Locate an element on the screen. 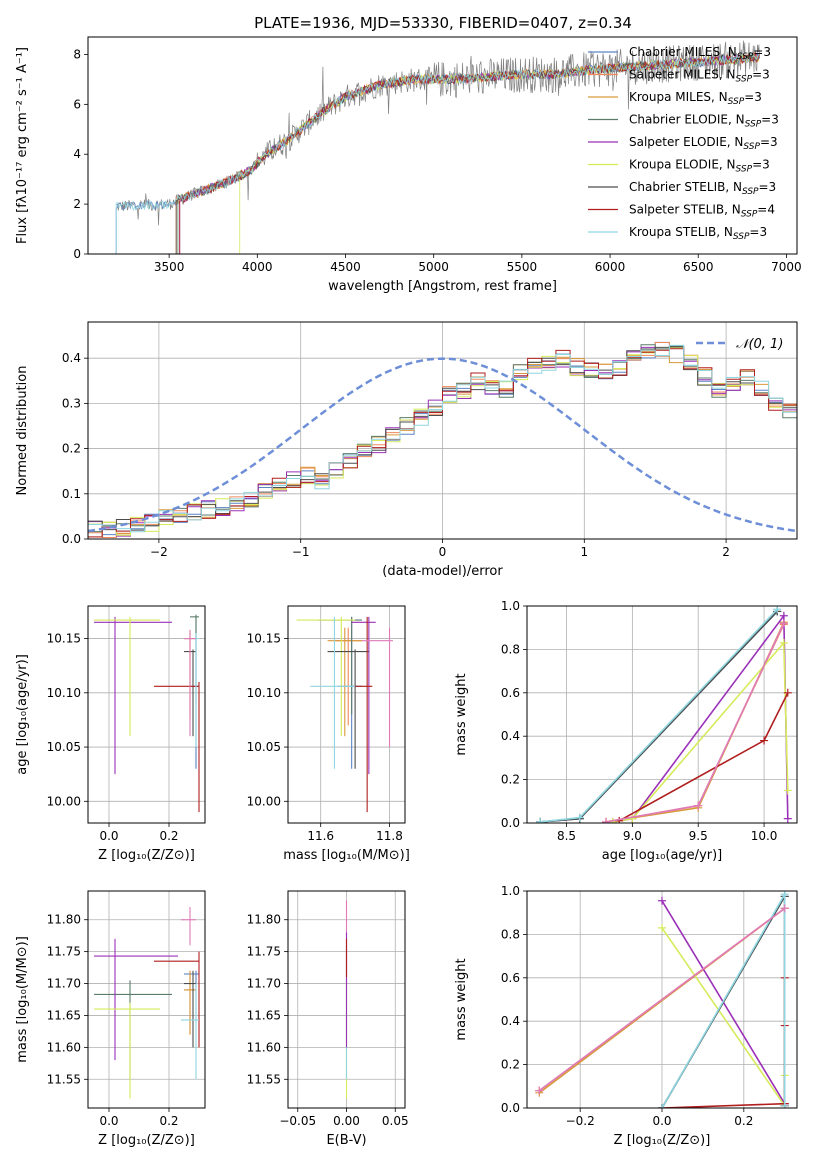 This screenshot has width=819, height=1170. mass-vs-ebv-ytick-label: 11.80 is located at coordinates (264, 920).